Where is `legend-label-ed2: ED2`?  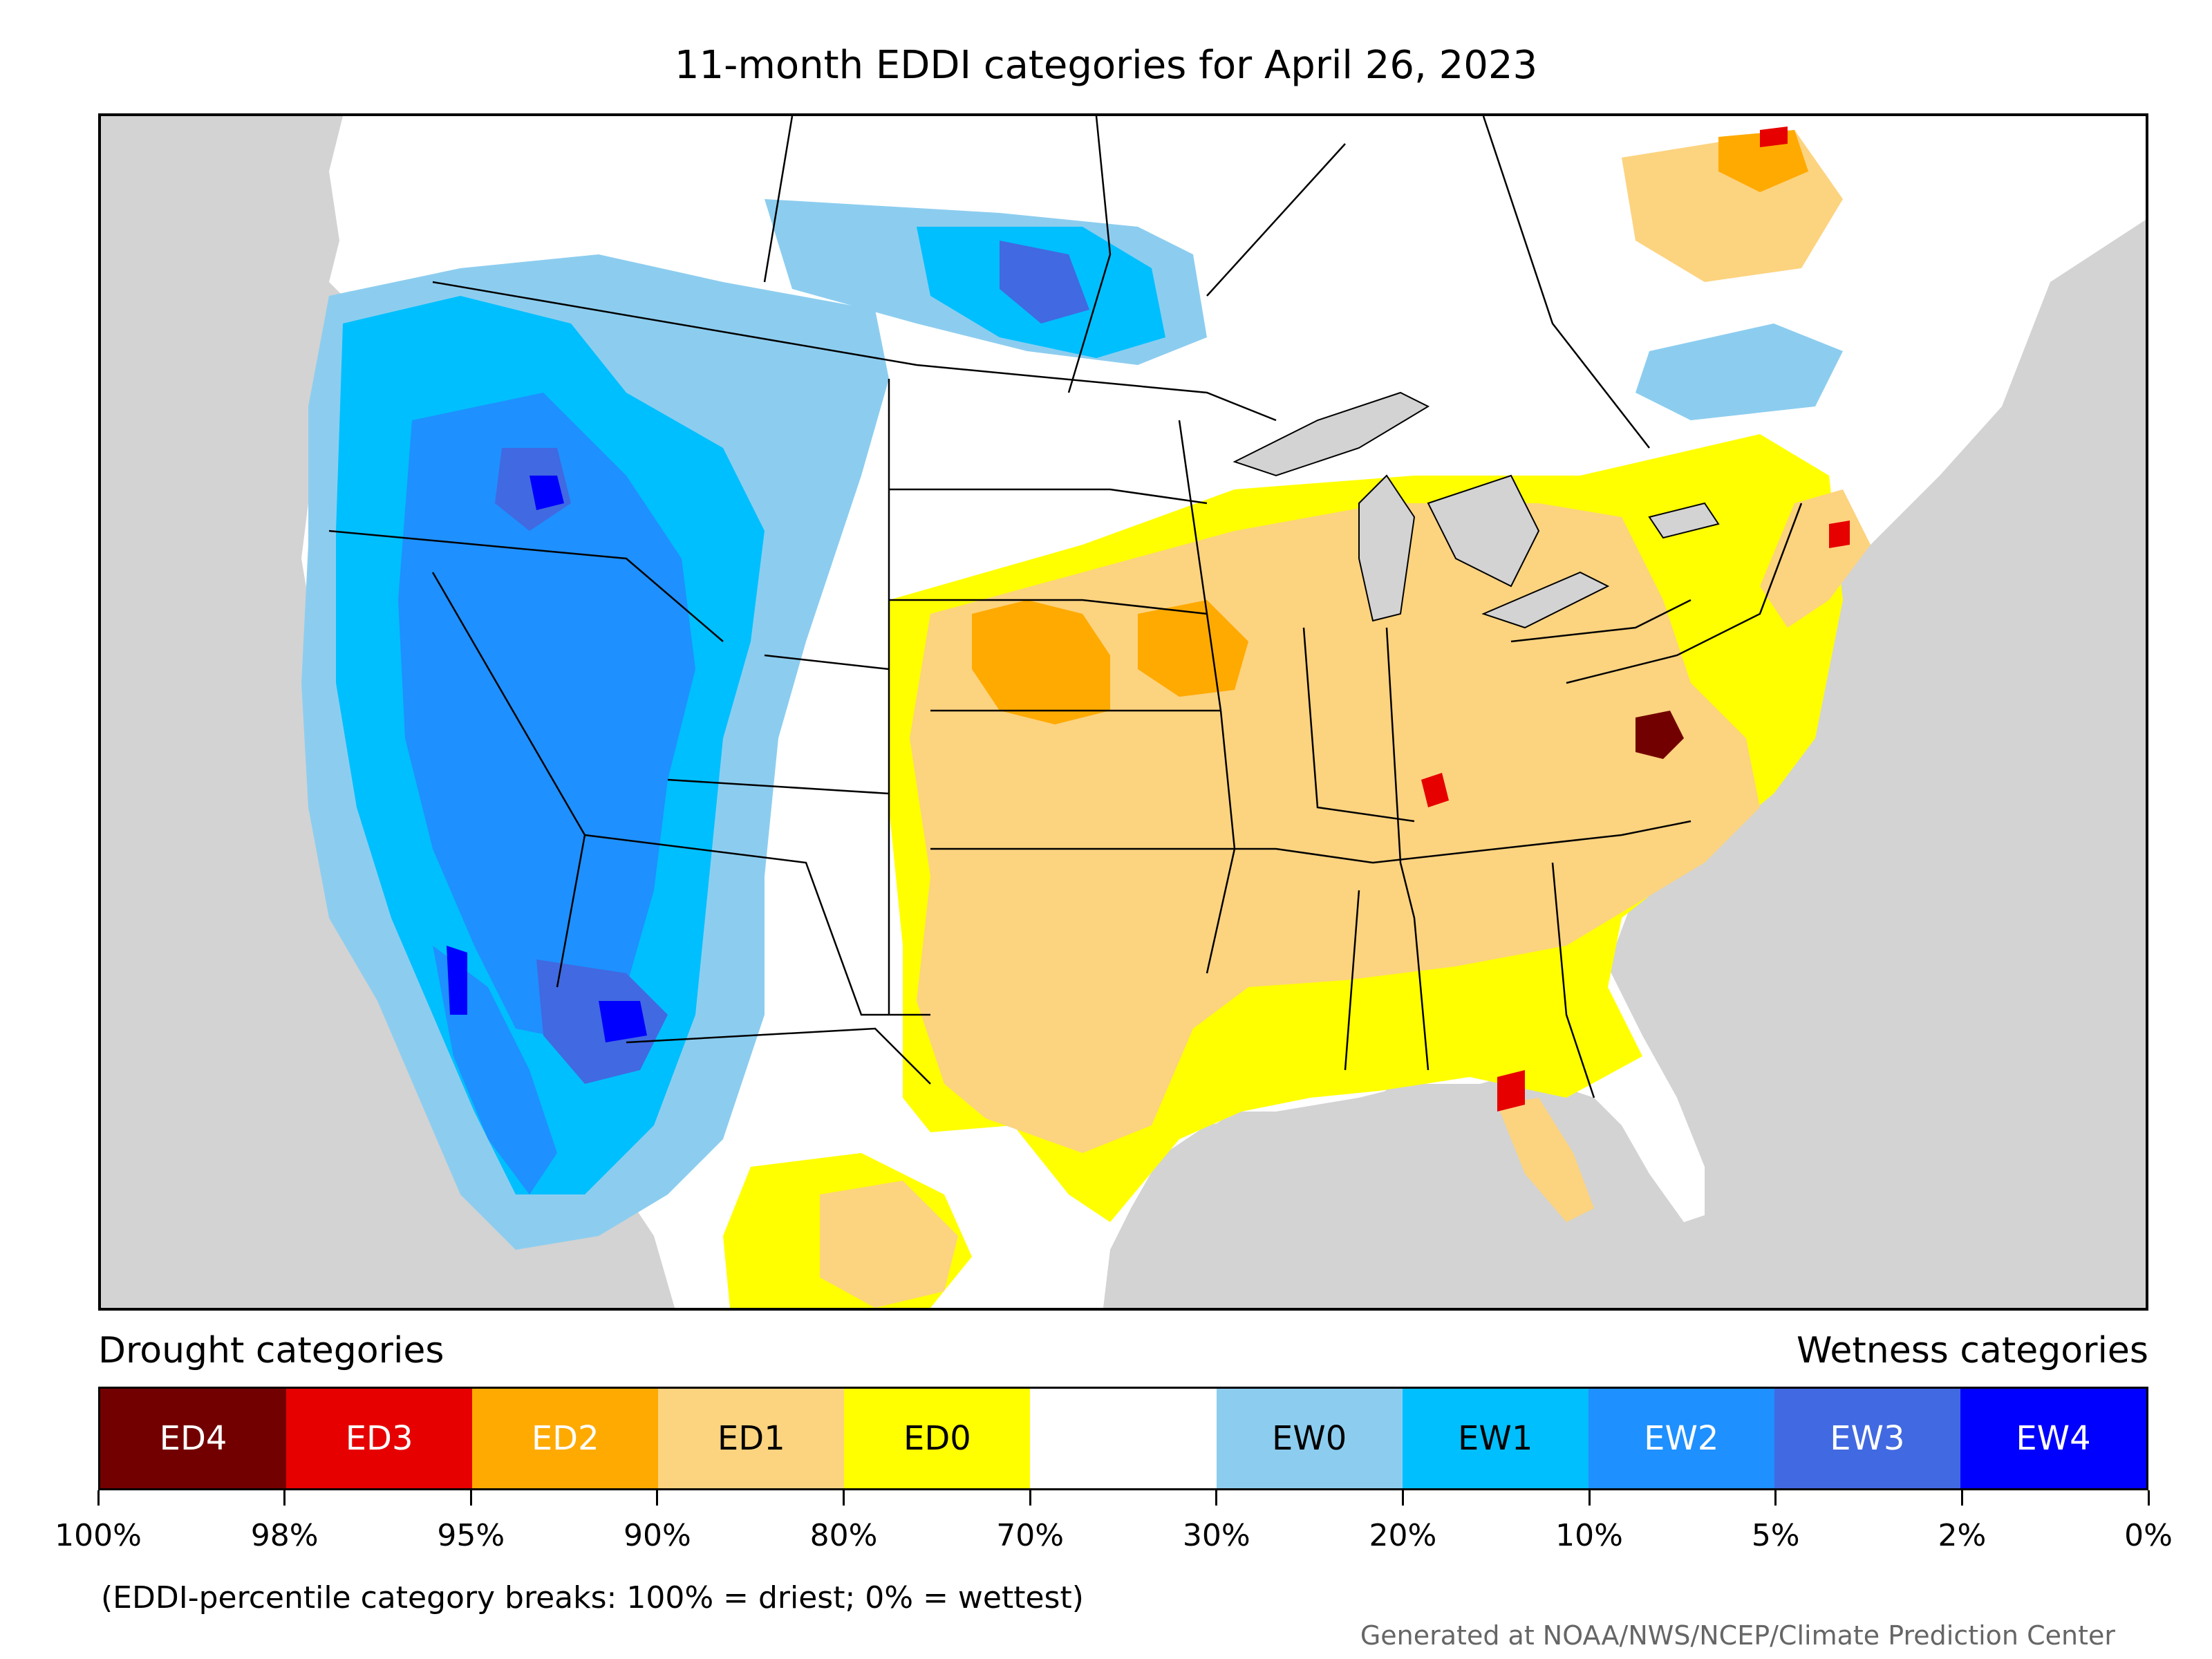 legend-label-ed2: ED2 is located at coordinates (565, 1438).